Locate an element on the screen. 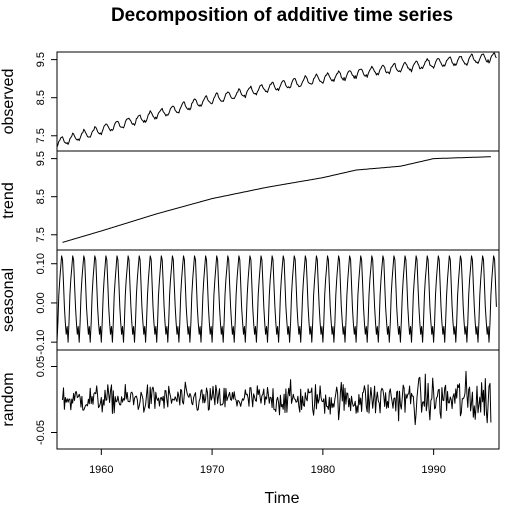 Image resolution: width=510 pixels, height=511 pixels. y-tick-label-trend: 7.5 is located at coordinates (41, 234).